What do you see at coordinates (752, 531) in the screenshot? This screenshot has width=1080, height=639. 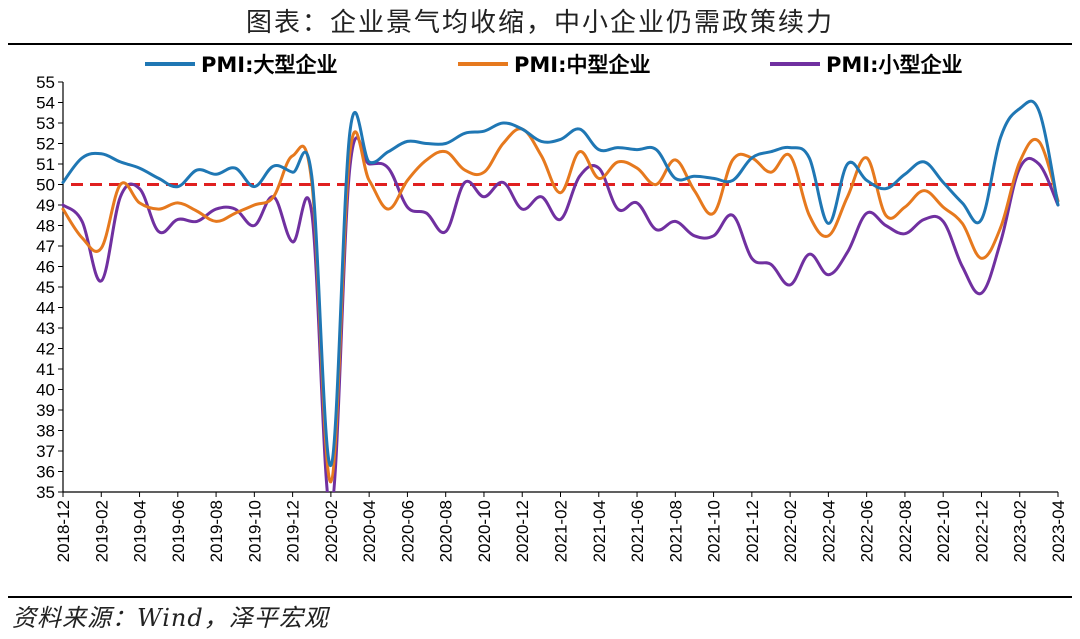 I see `x-tick-label: 2021-12` at bounding box center [752, 531].